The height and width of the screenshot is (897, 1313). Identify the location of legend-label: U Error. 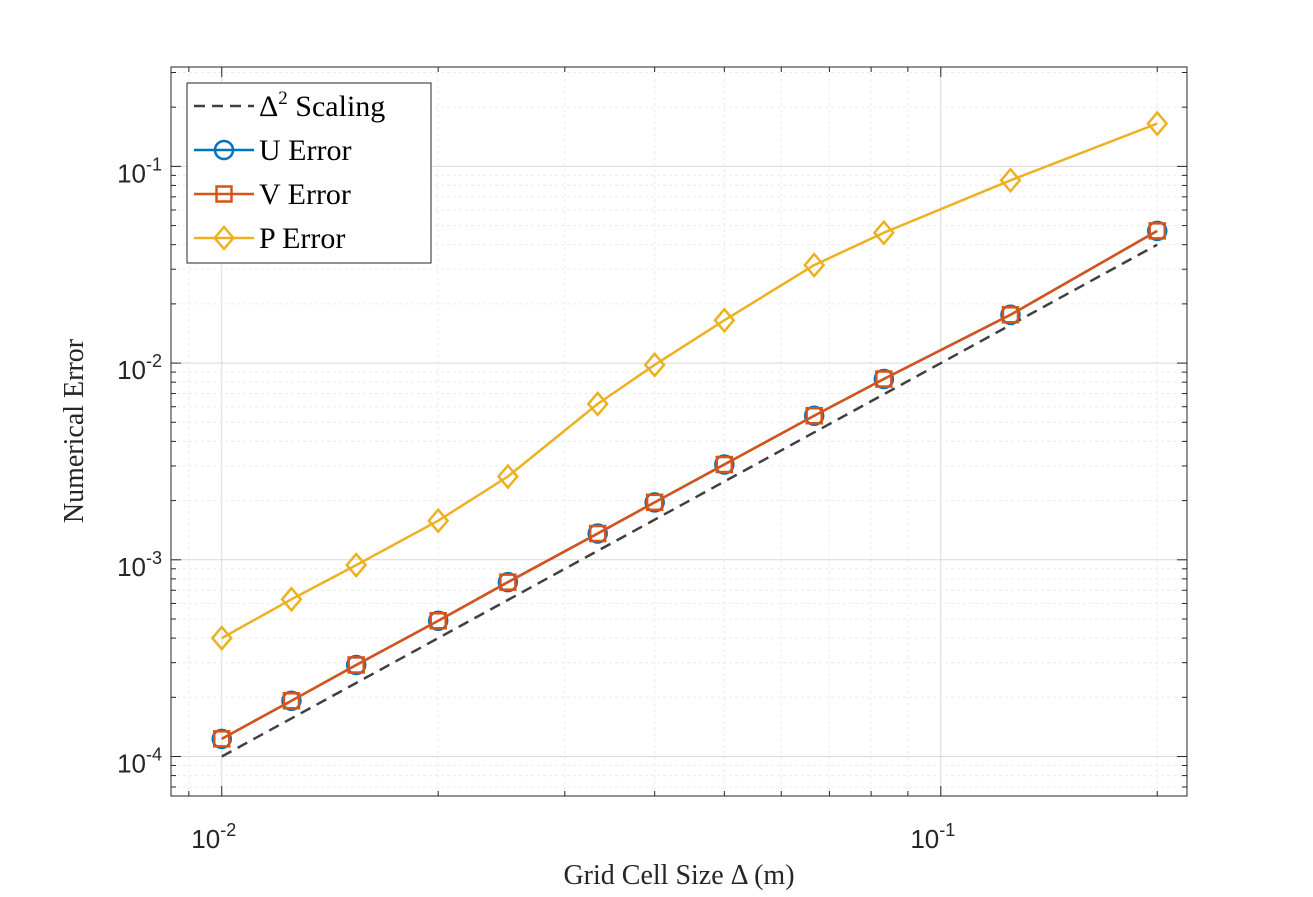
(305, 150).